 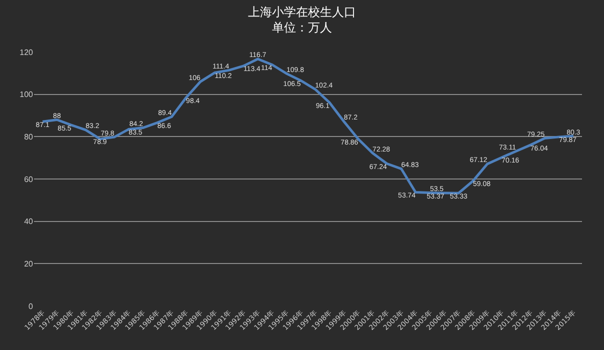 What do you see at coordinates (31, 306) in the screenshot?
I see `y-tick-label: 0` at bounding box center [31, 306].